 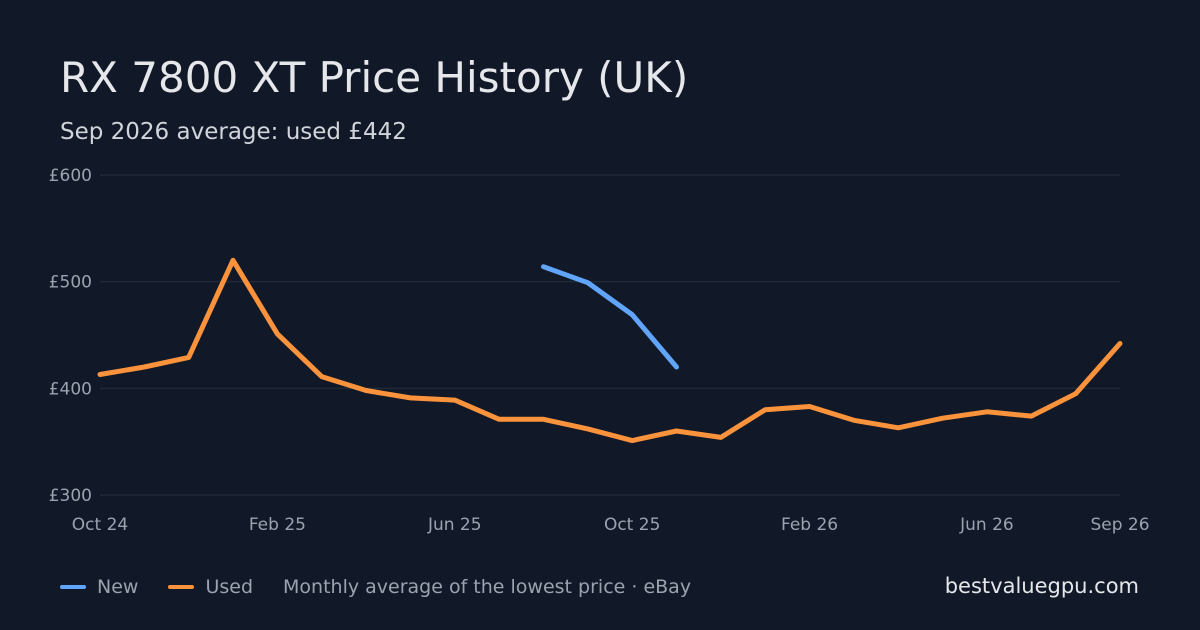 I want to click on legend-label-new: New, so click(x=118, y=587).